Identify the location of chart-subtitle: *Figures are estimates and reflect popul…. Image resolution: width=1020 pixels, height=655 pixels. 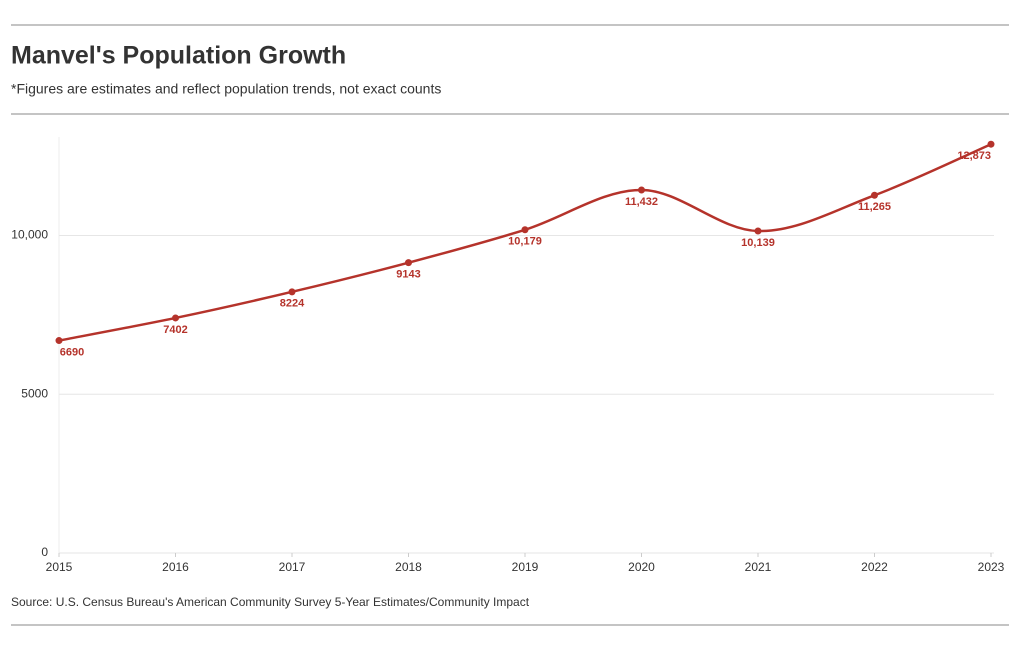
(226, 89).